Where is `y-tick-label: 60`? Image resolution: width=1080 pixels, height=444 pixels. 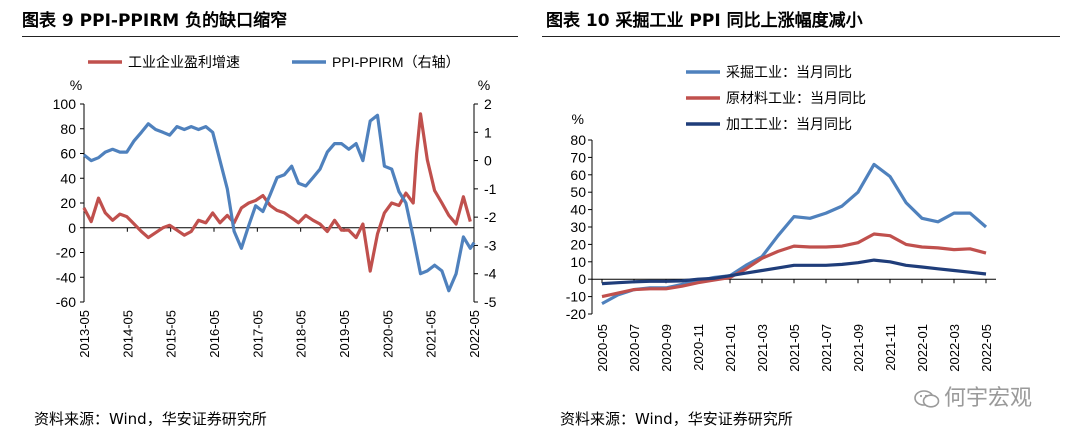 y-tick-label: 60 is located at coordinates (578, 175).